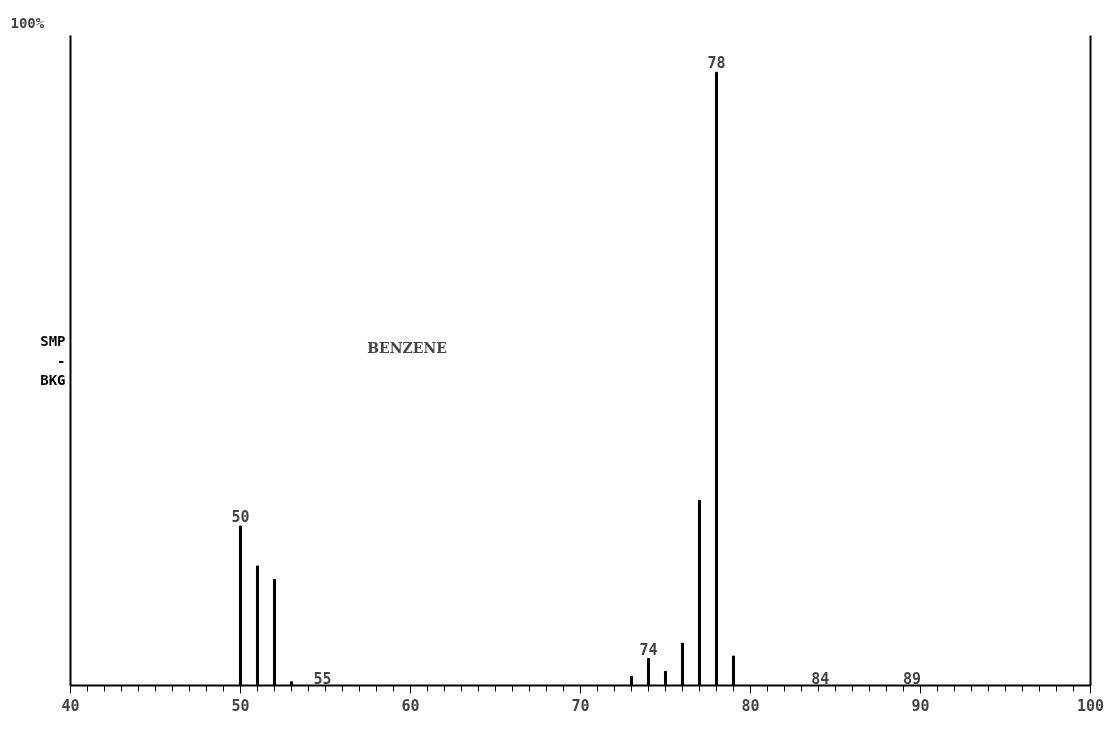 This screenshot has width=1120, height=733. Describe the element at coordinates (53, 360) in the screenshot. I see `y-axis-title: SMP - BKG` at that location.